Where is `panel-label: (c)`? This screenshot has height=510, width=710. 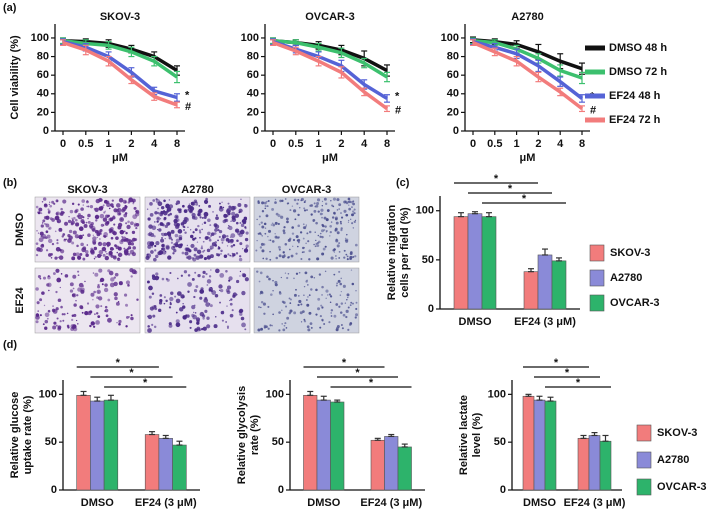
panel-label: (c) is located at coordinates (403, 183).